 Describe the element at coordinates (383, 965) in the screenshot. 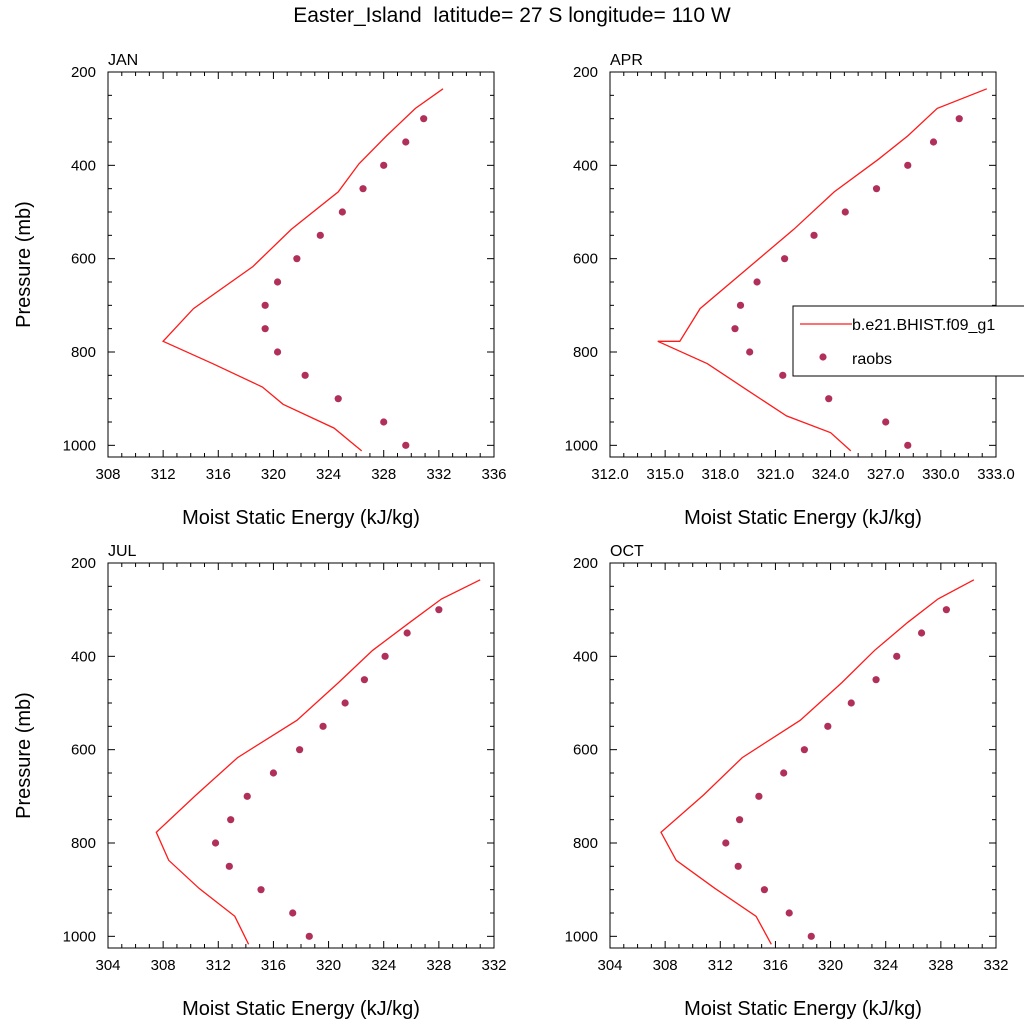

I see `x-tick-label: 324` at that location.